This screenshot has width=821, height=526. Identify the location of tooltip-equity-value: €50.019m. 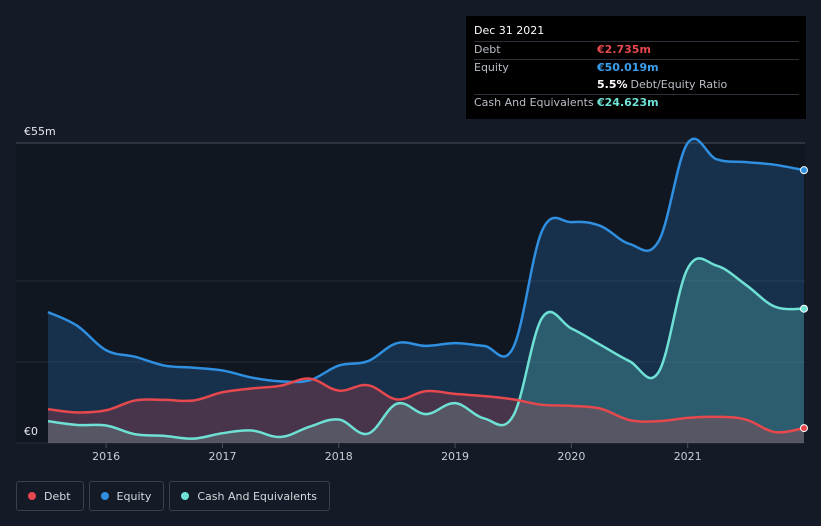
(628, 67).